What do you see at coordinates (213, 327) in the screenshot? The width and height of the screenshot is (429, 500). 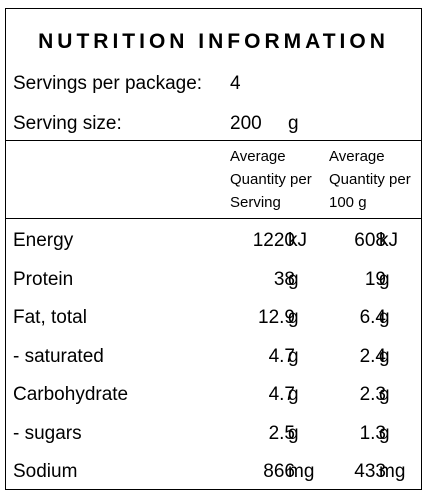 I see `table-row: Fat, total 12.9 g 6.4 g` at bounding box center [213, 327].